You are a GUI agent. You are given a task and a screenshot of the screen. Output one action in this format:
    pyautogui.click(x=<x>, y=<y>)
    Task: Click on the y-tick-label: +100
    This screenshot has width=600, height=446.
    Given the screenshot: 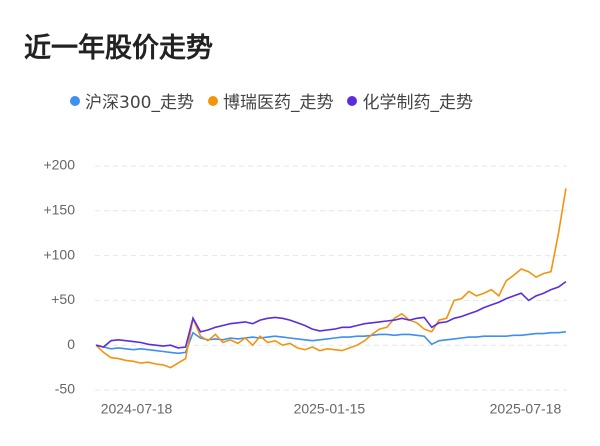 What is the action you would take?
    pyautogui.click(x=59, y=254)
    